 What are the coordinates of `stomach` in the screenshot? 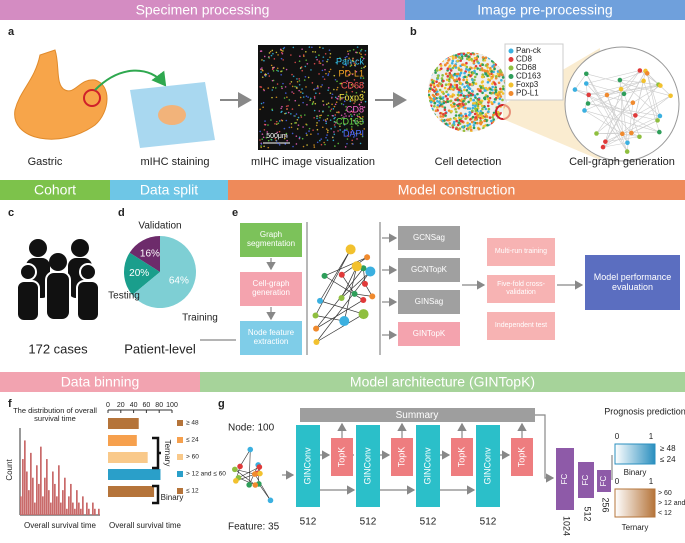 It's located at (61, 94).